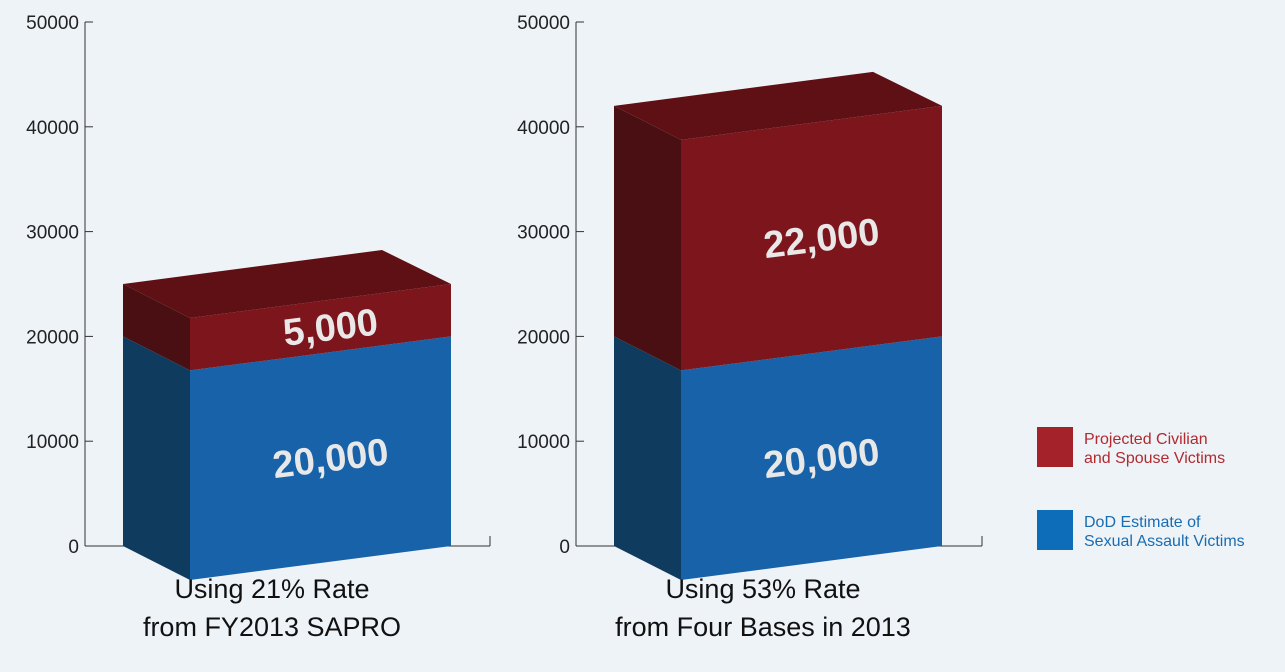 This screenshot has width=1285, height=672. What do you see at coordinates (1164, 541) in the screenshot?
I see `legend-label: Sexual Assault Victims` at bounding box center [1164, 541].